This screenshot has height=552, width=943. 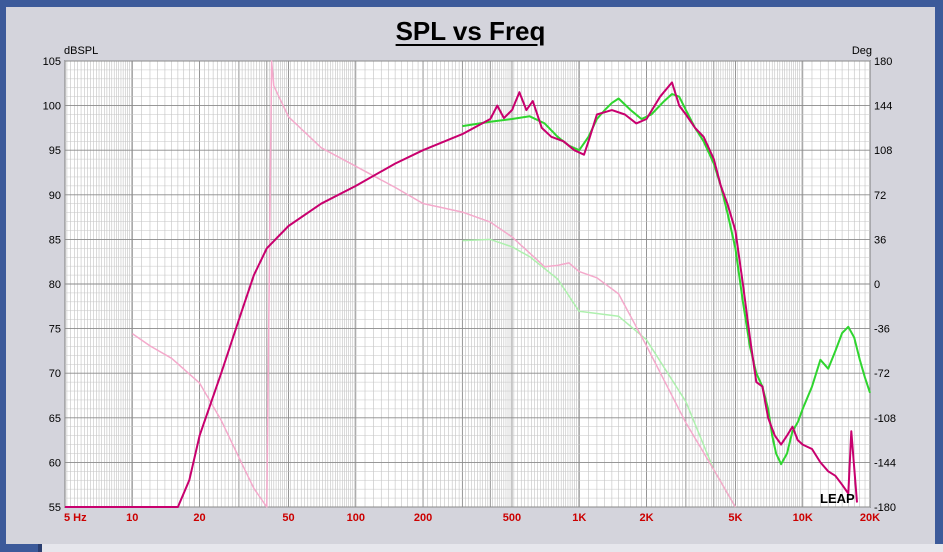 I want to click on x-tick-label: 5 Hz, so click(x=75, y=518).